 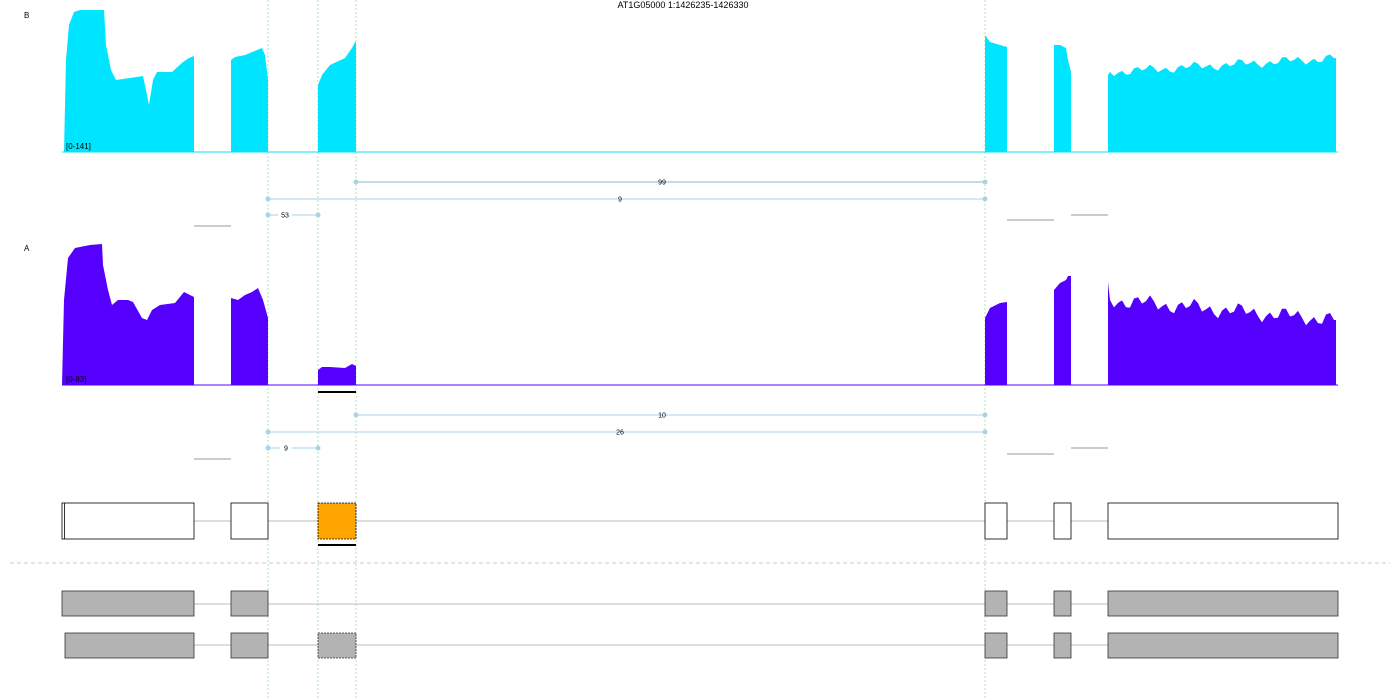 What do you see at coordinates (662, 416) in the screenshot?
I see `junction-count: 10` at bounding box center [662, 416].